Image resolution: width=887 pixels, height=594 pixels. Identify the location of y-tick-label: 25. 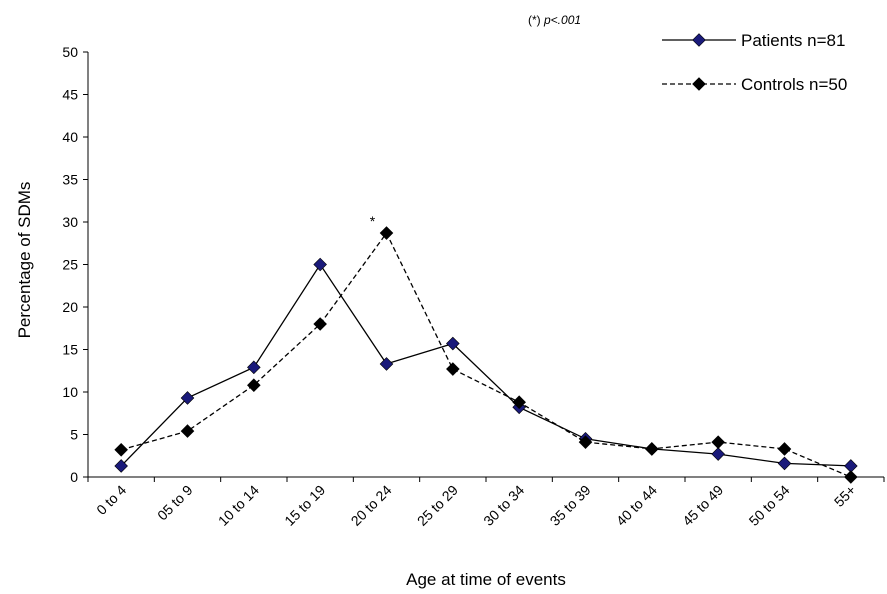
(70, 265).